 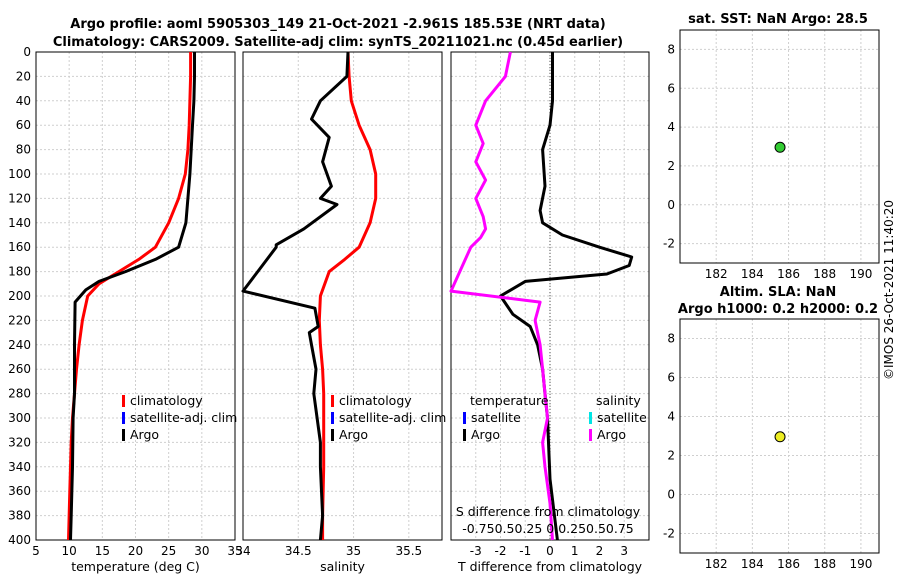 What do you see at coordinates (19, 223) in the screenshot?
I see `temperature-y-tick-label: 140` at bounding box center [19, 223].